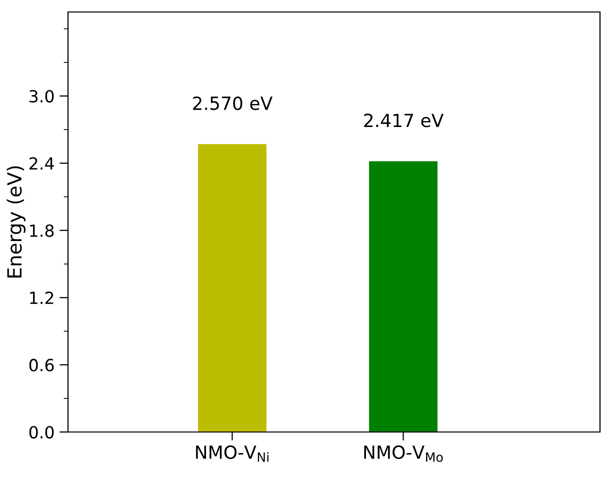  What do you see at coordinates (403, 453) in the screenshot?
I see `x-tick-label: NMO-V$_{Mo}$` at bounding box center [403, 453].